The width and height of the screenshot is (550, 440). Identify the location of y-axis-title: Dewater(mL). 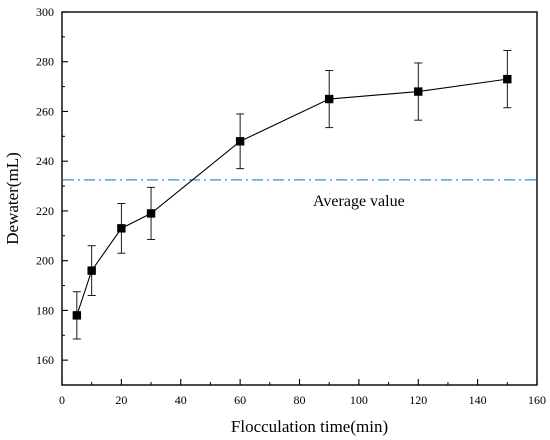
(12, 198).